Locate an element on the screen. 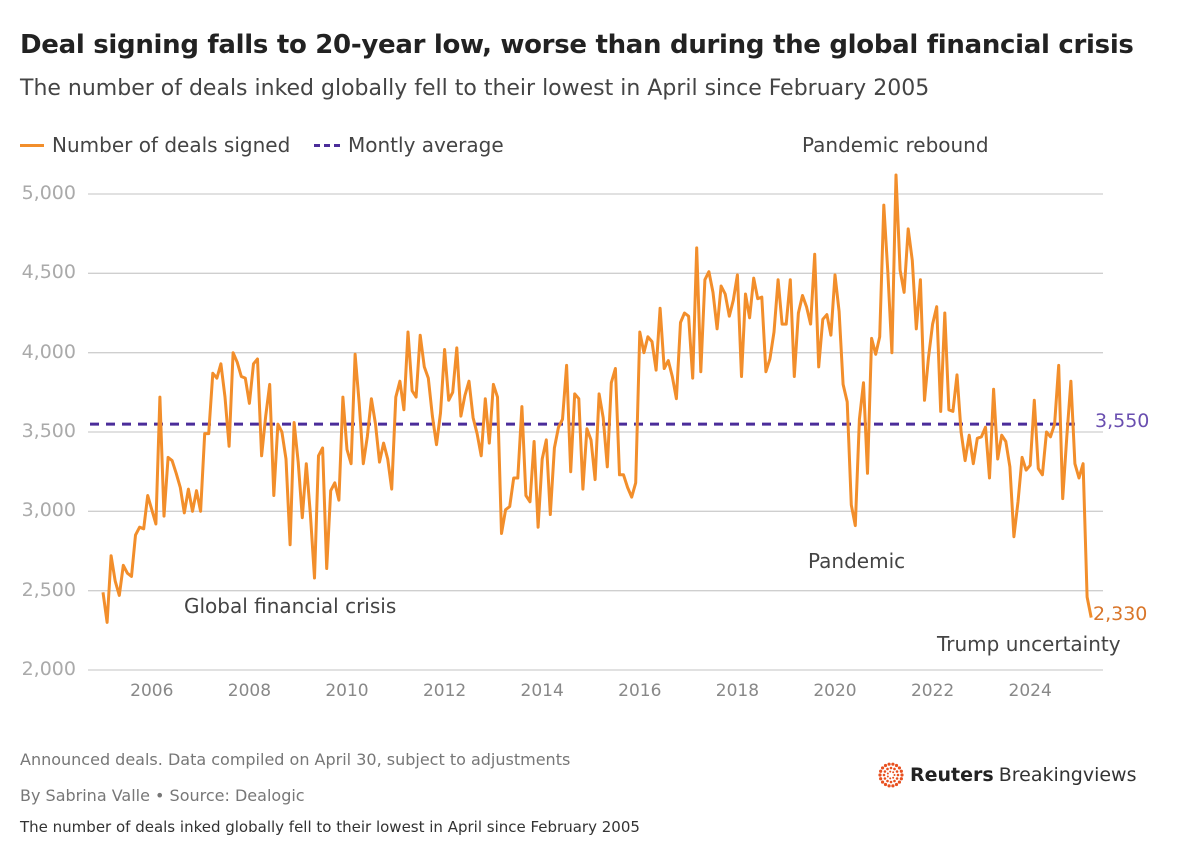 The image size is (1200, 851). legend-item-deals: Number of deals signed is located at coordinates (155, 145).